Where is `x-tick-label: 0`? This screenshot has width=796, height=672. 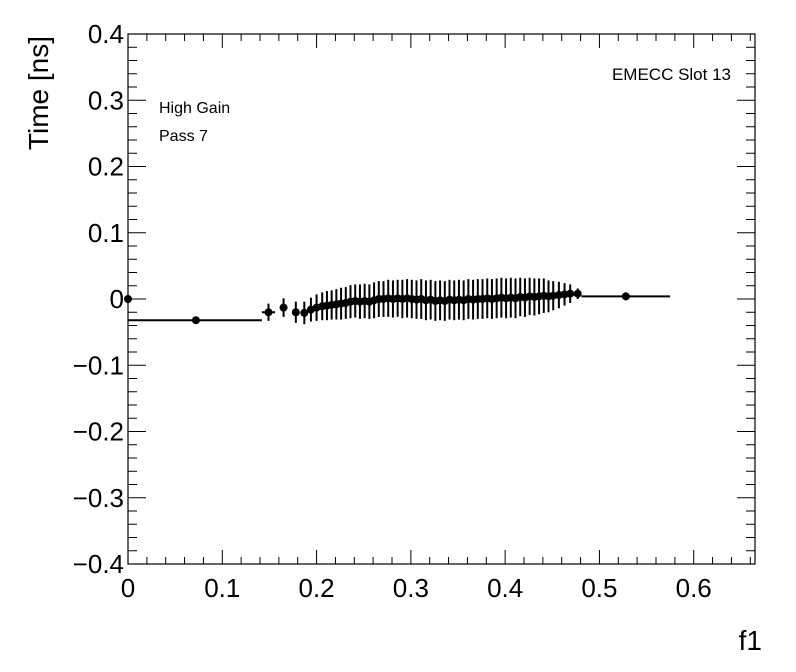
x-tick-label: 0 is located at coordinates (128, 588).